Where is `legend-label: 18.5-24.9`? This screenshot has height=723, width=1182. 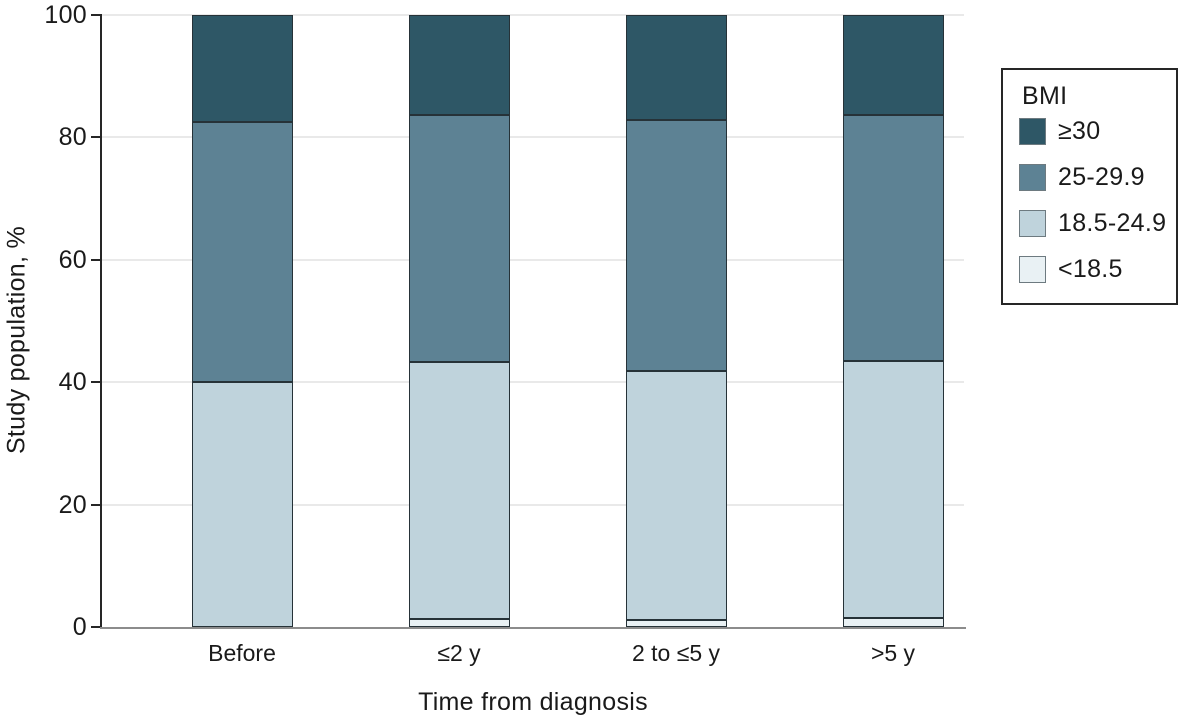
legend-label: 18.5-24.9 is located at coordinates (1112, 223).